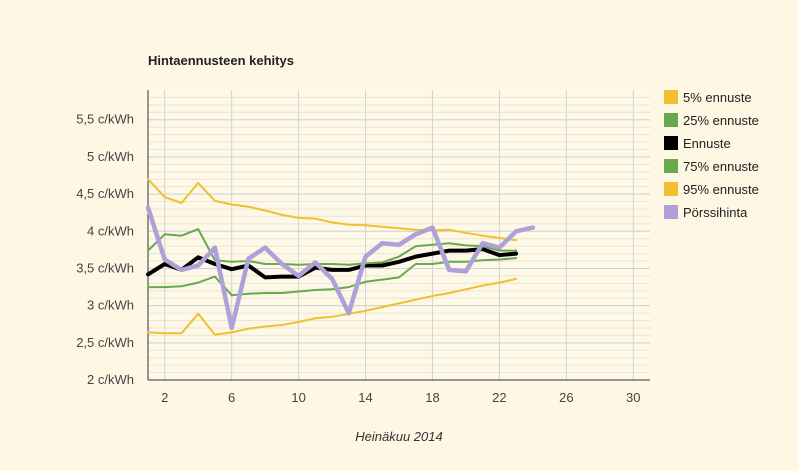  Describe the element at coordinates (110, 379) in the screenshot. I see `y-tick-label: 2 c/kWh` at that location.